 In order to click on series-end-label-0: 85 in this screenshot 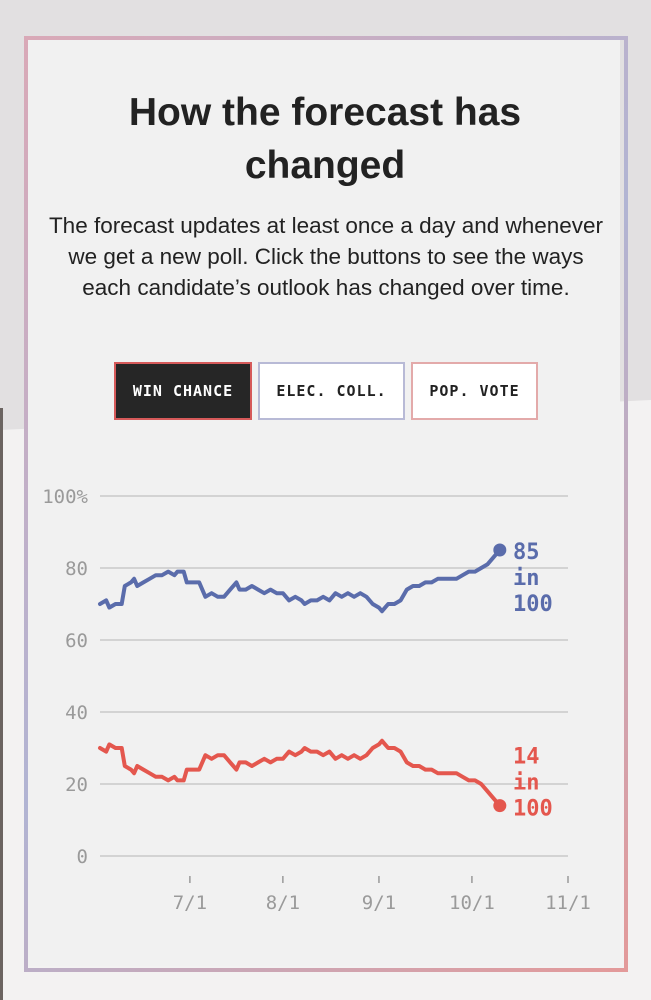, I will do `click(526, 552)`.